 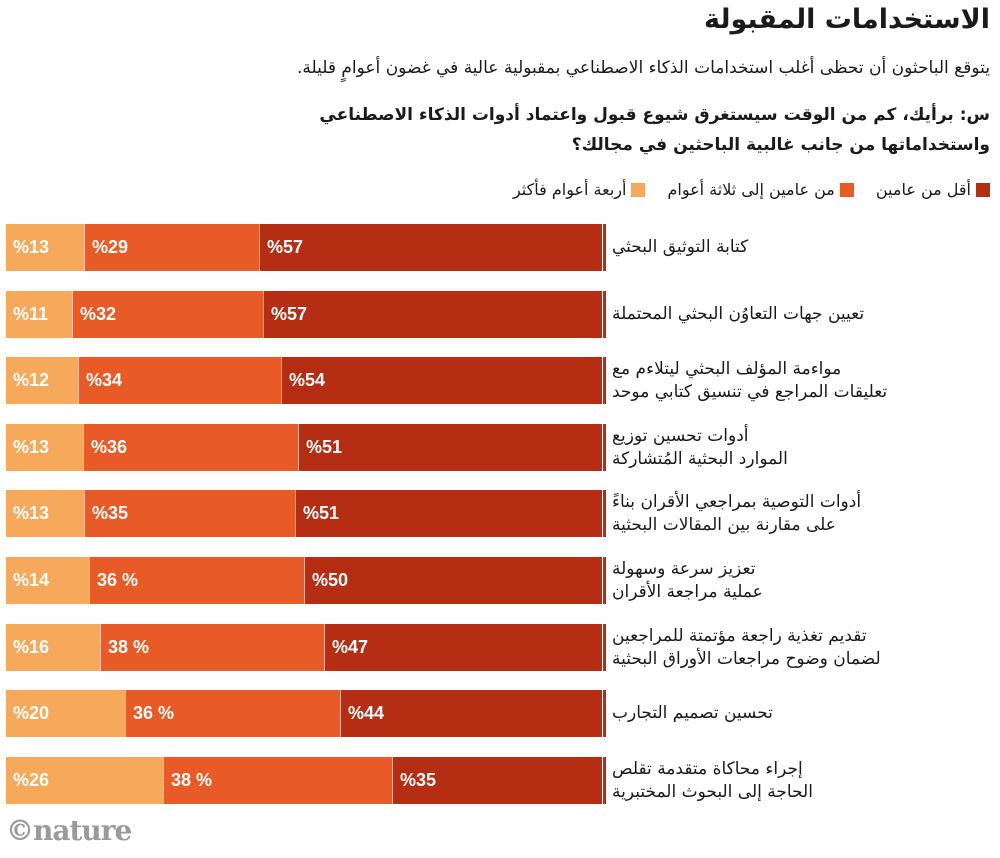 I want to click on stacked-bar: %16 38 % %47, so click(x=304, y=647).